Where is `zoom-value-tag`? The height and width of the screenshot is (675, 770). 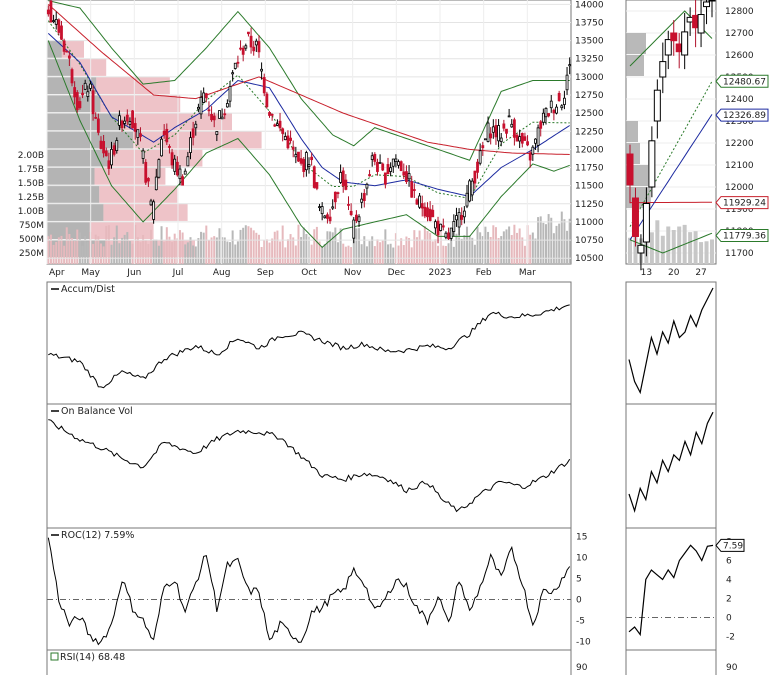 zoom-value-tag is located at coordinates (742, 203).